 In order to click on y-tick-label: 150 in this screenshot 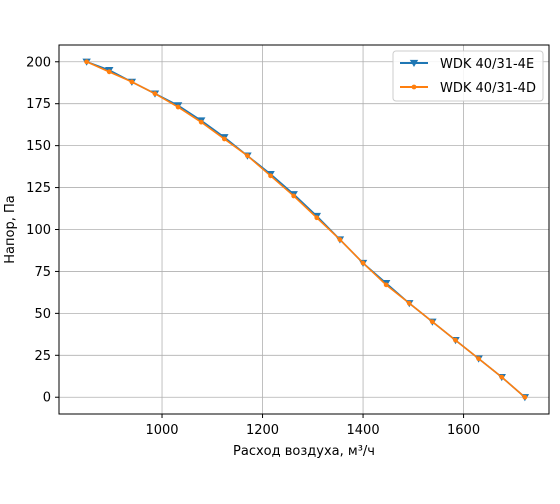, I will do `click(38, 146)`.